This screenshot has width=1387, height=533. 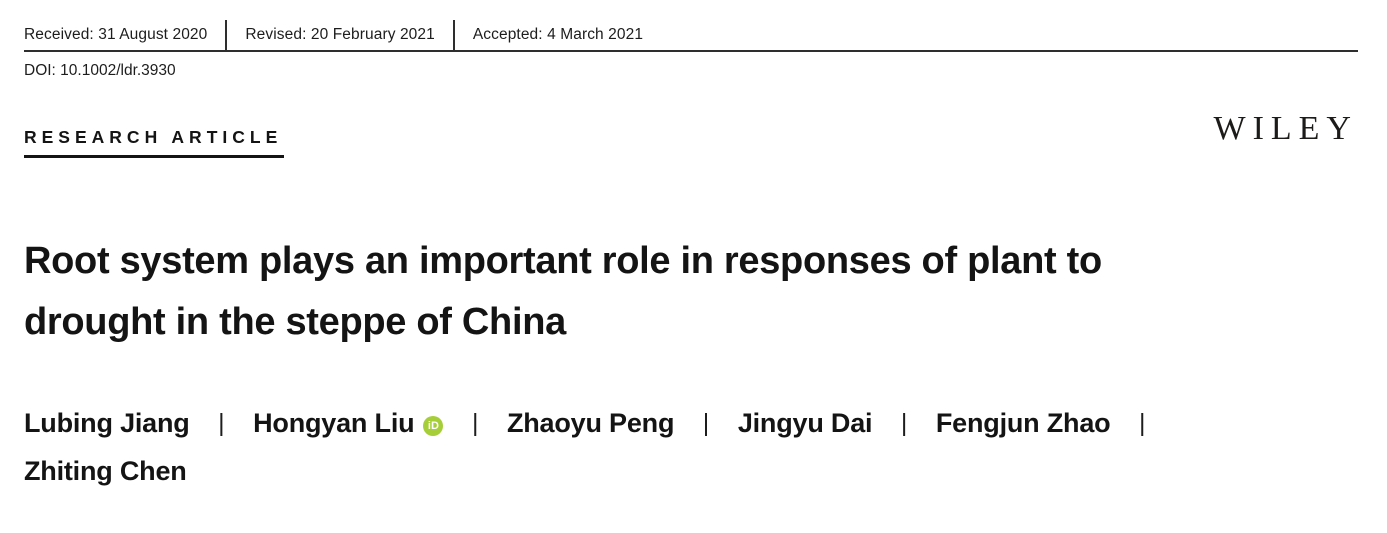 I want to click on doi-text: DOI: 10.1002/ldr.3930, so click(x=100, y=70).